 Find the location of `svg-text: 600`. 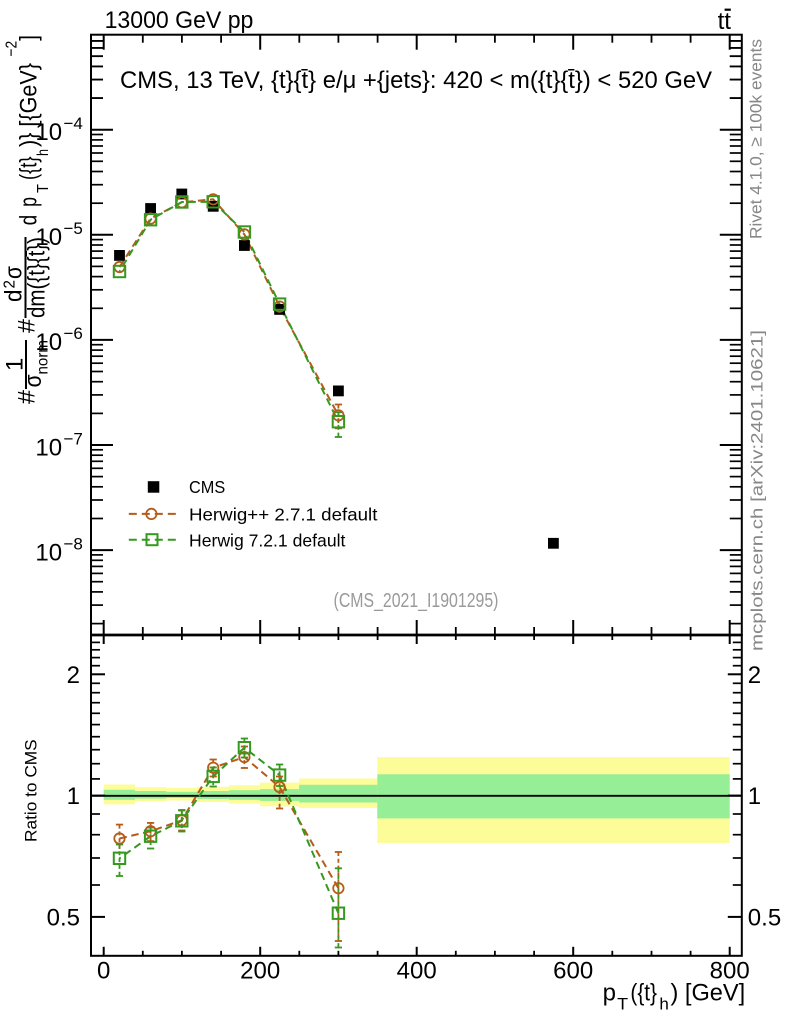

svg-text: 600 is located at coordinates (573, 971).